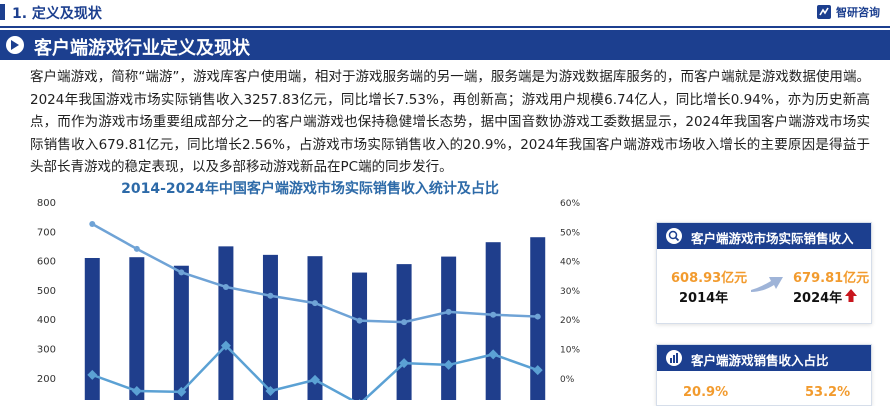 The width and height of the screenshot is (890, 406). Describe the element at coordinates (567, 380) in the screenshot. I see `y-right-tick-label: 0%` at that location.